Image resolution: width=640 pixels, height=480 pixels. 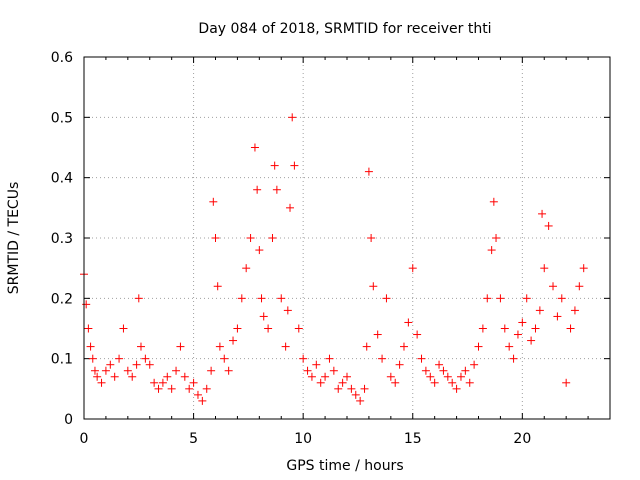 I want to click on x-tick-label: 20, so click(x=522, y=439).